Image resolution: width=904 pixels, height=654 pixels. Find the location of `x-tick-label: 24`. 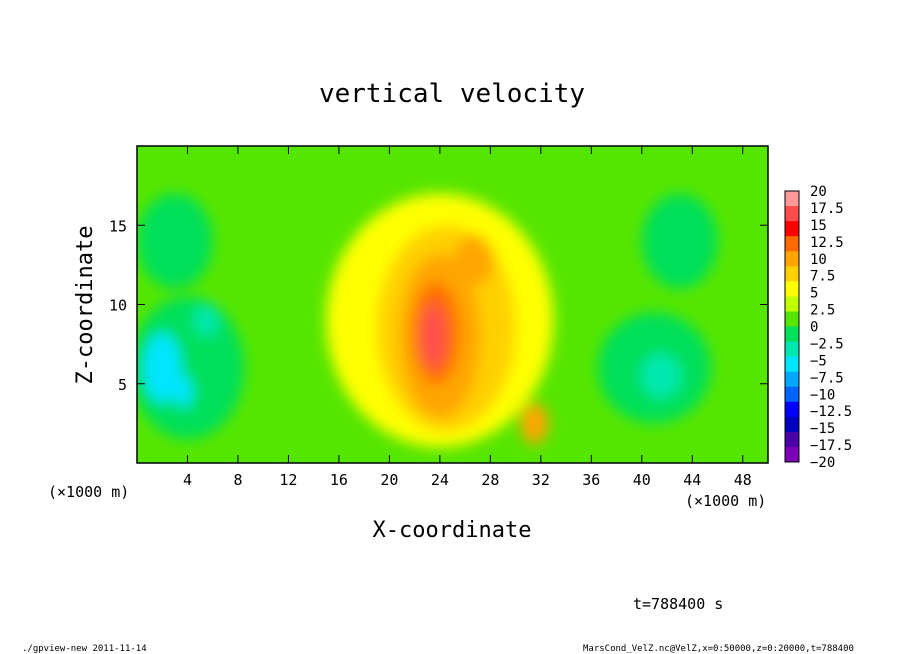

x-tick-label: 24 is located at coordinates (440, 480).